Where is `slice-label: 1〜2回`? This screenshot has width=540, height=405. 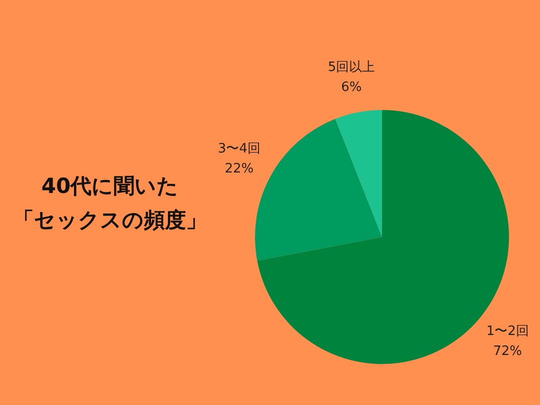
slice-label: 1〜2回 is located at coordinates (507, 331).